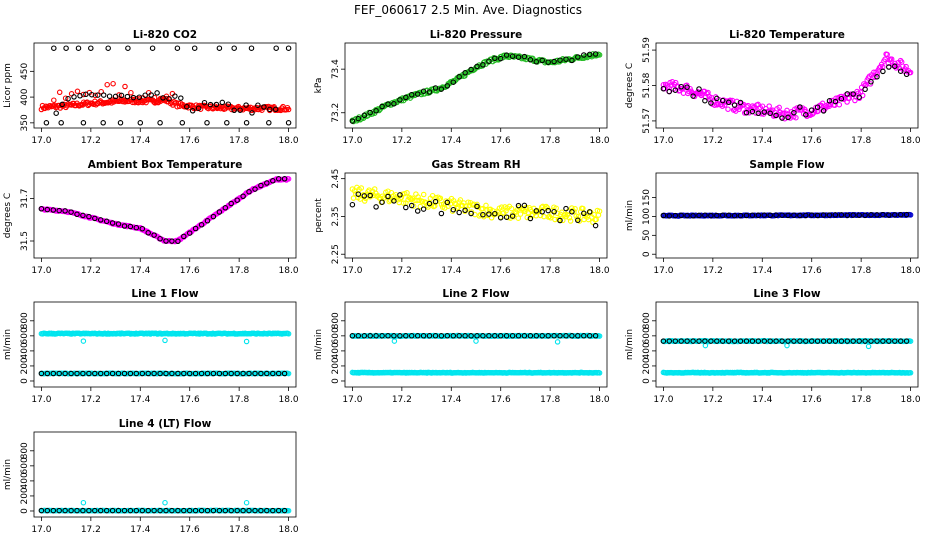  What do you see at coordinates (336, 335) in the screenshot?
I see `y-tick-label: 600` at bounding box center [336, 335].